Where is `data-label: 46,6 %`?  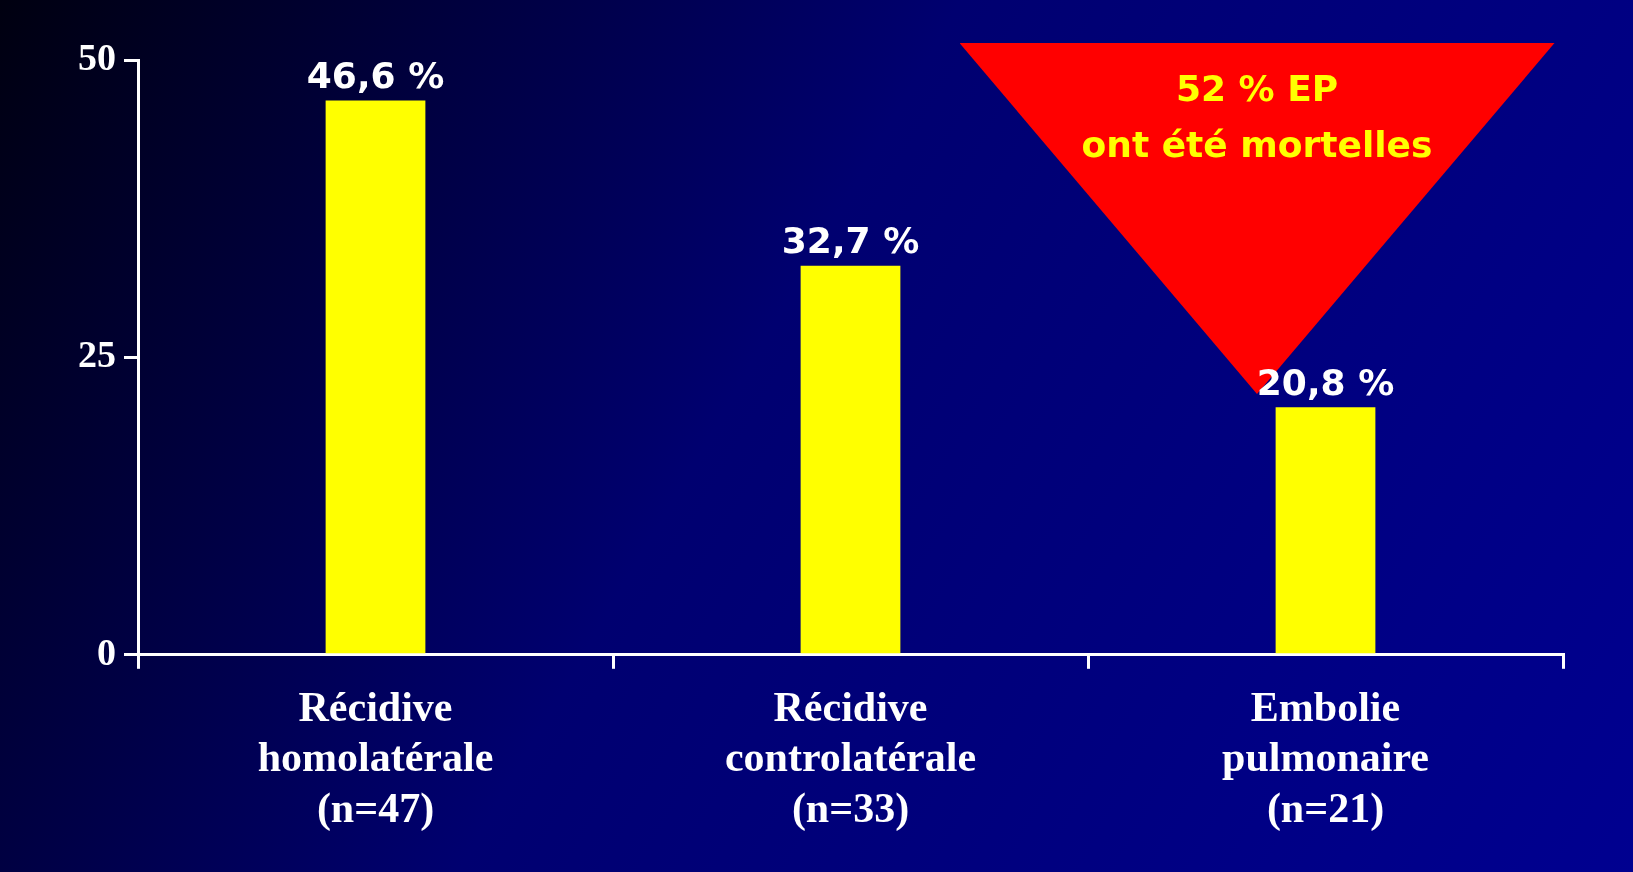 data-label: 46,6 % is located at coordinates (375, 75).